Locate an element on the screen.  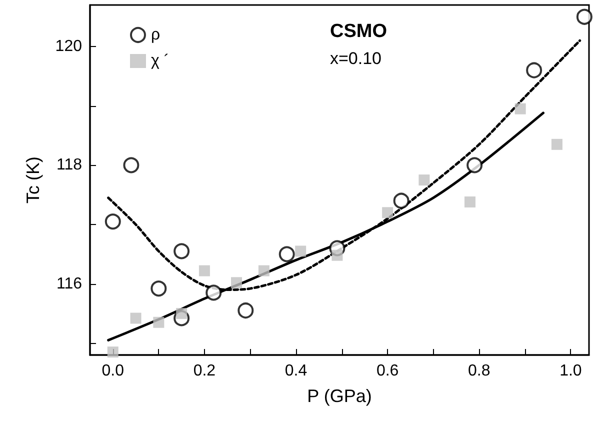
x-tick-label: 0.2 is located at coordinates (204, 371).